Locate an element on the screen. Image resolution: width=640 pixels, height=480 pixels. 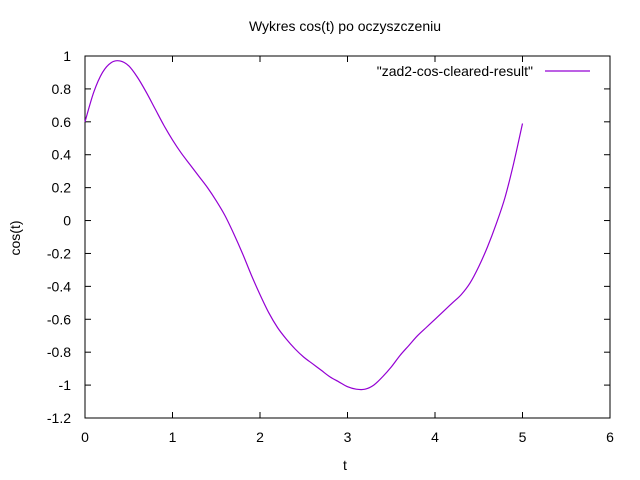
y-tick-label: -0.6 is located at coordinates (59, 319).